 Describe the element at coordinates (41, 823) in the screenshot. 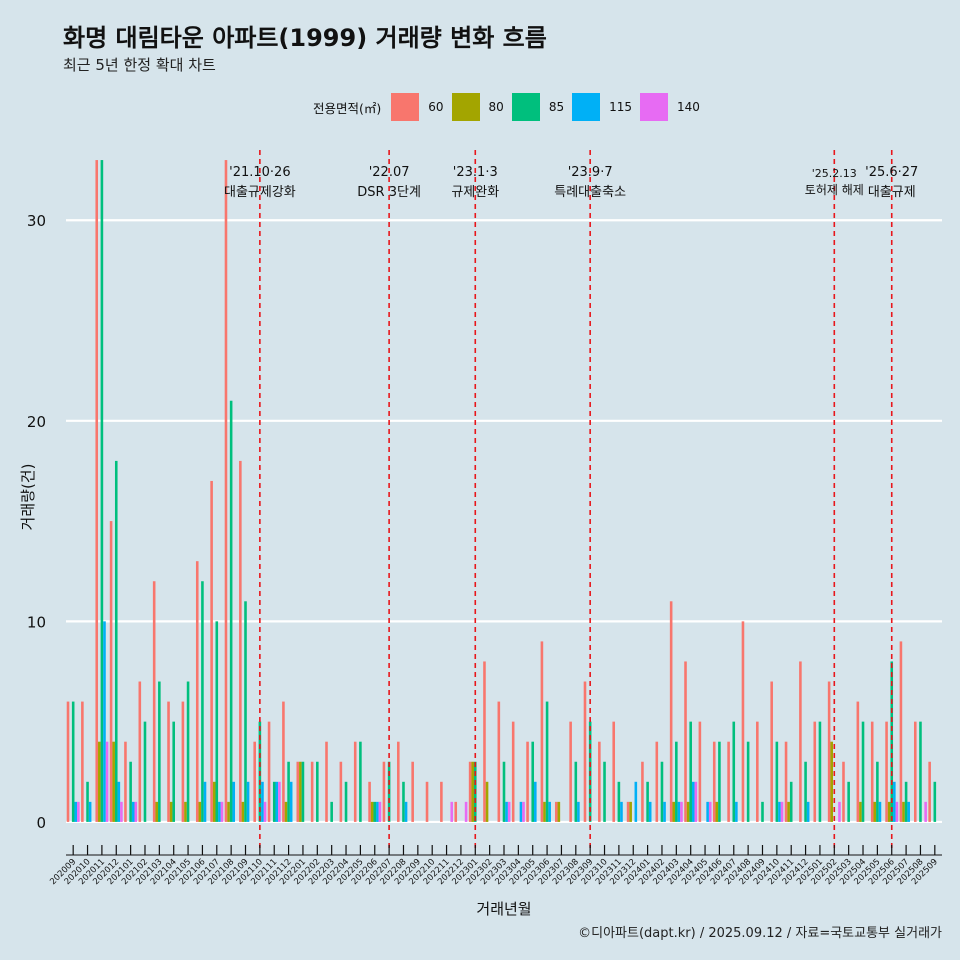

I see `y-tick-label-0: 0` at that location.